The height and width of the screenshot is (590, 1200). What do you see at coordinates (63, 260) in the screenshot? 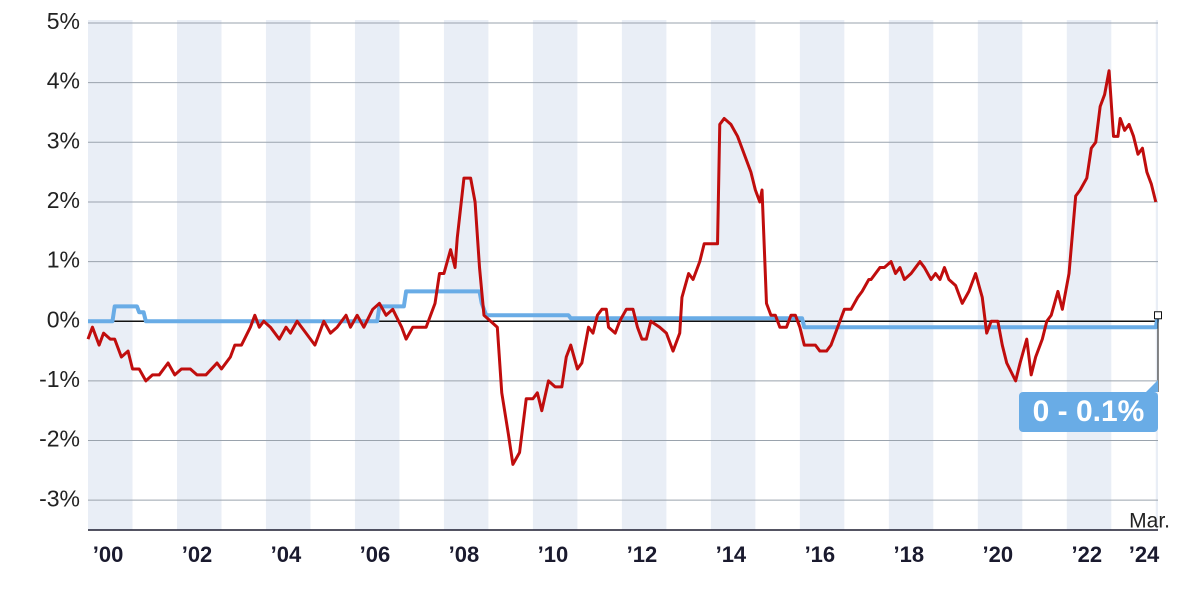
I see `y-tick-label: 1%` at bounding box center [63, 260].